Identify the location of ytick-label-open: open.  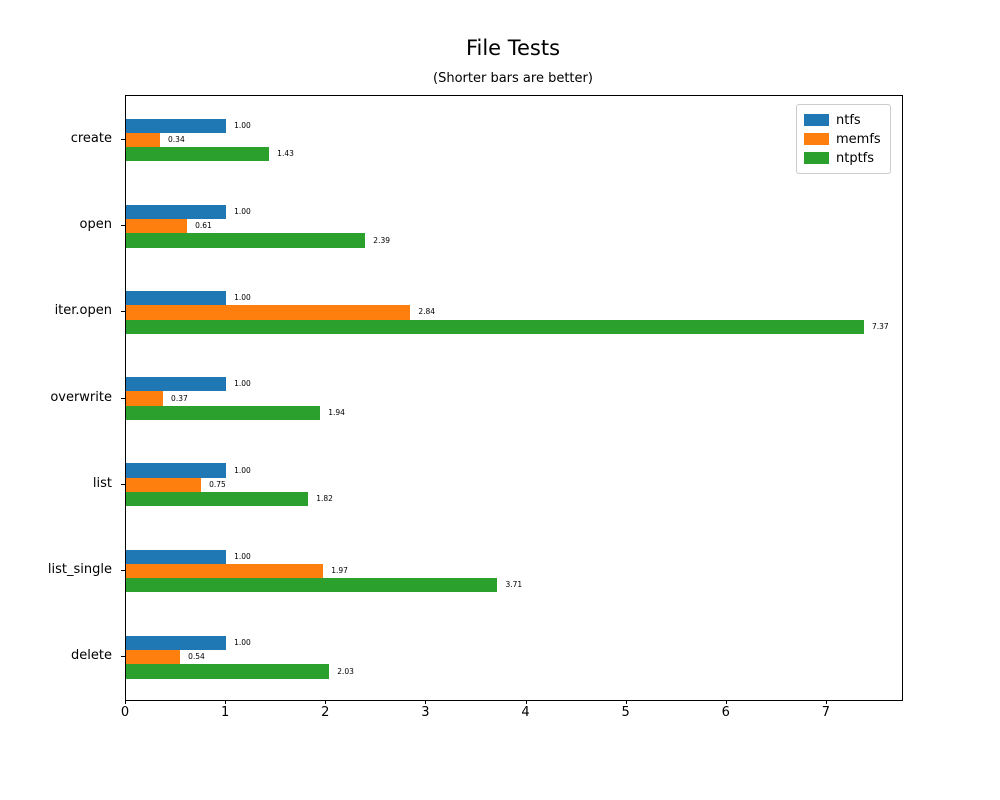
(95, 225).